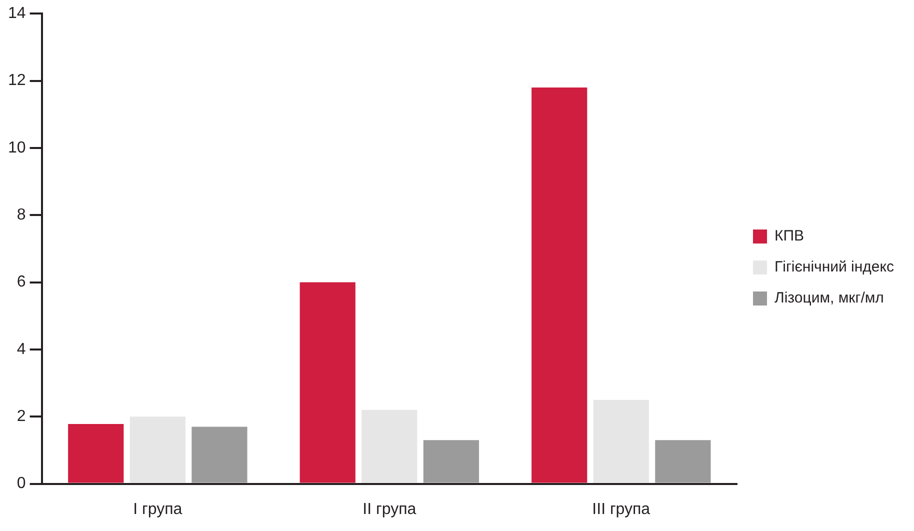 This screenshot has width=914, height=531. What do you see at coordinates (21, 349) in the screenshot?
I see `y-tick-label: 4` at bounding box center [21, 349].